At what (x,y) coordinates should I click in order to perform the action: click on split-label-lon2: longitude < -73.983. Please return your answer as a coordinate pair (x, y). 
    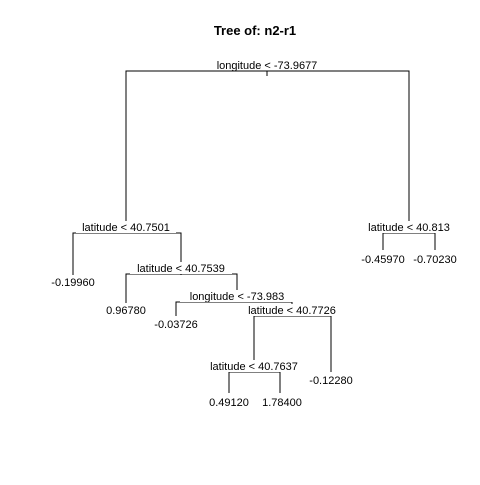
    Looking at the image, I should click on (237, 297).